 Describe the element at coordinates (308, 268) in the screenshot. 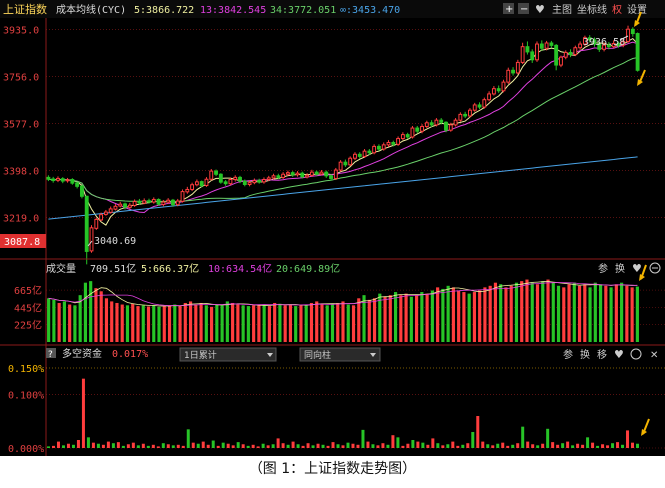

I see `volume-ma20: 20:649.89亿` at that location.